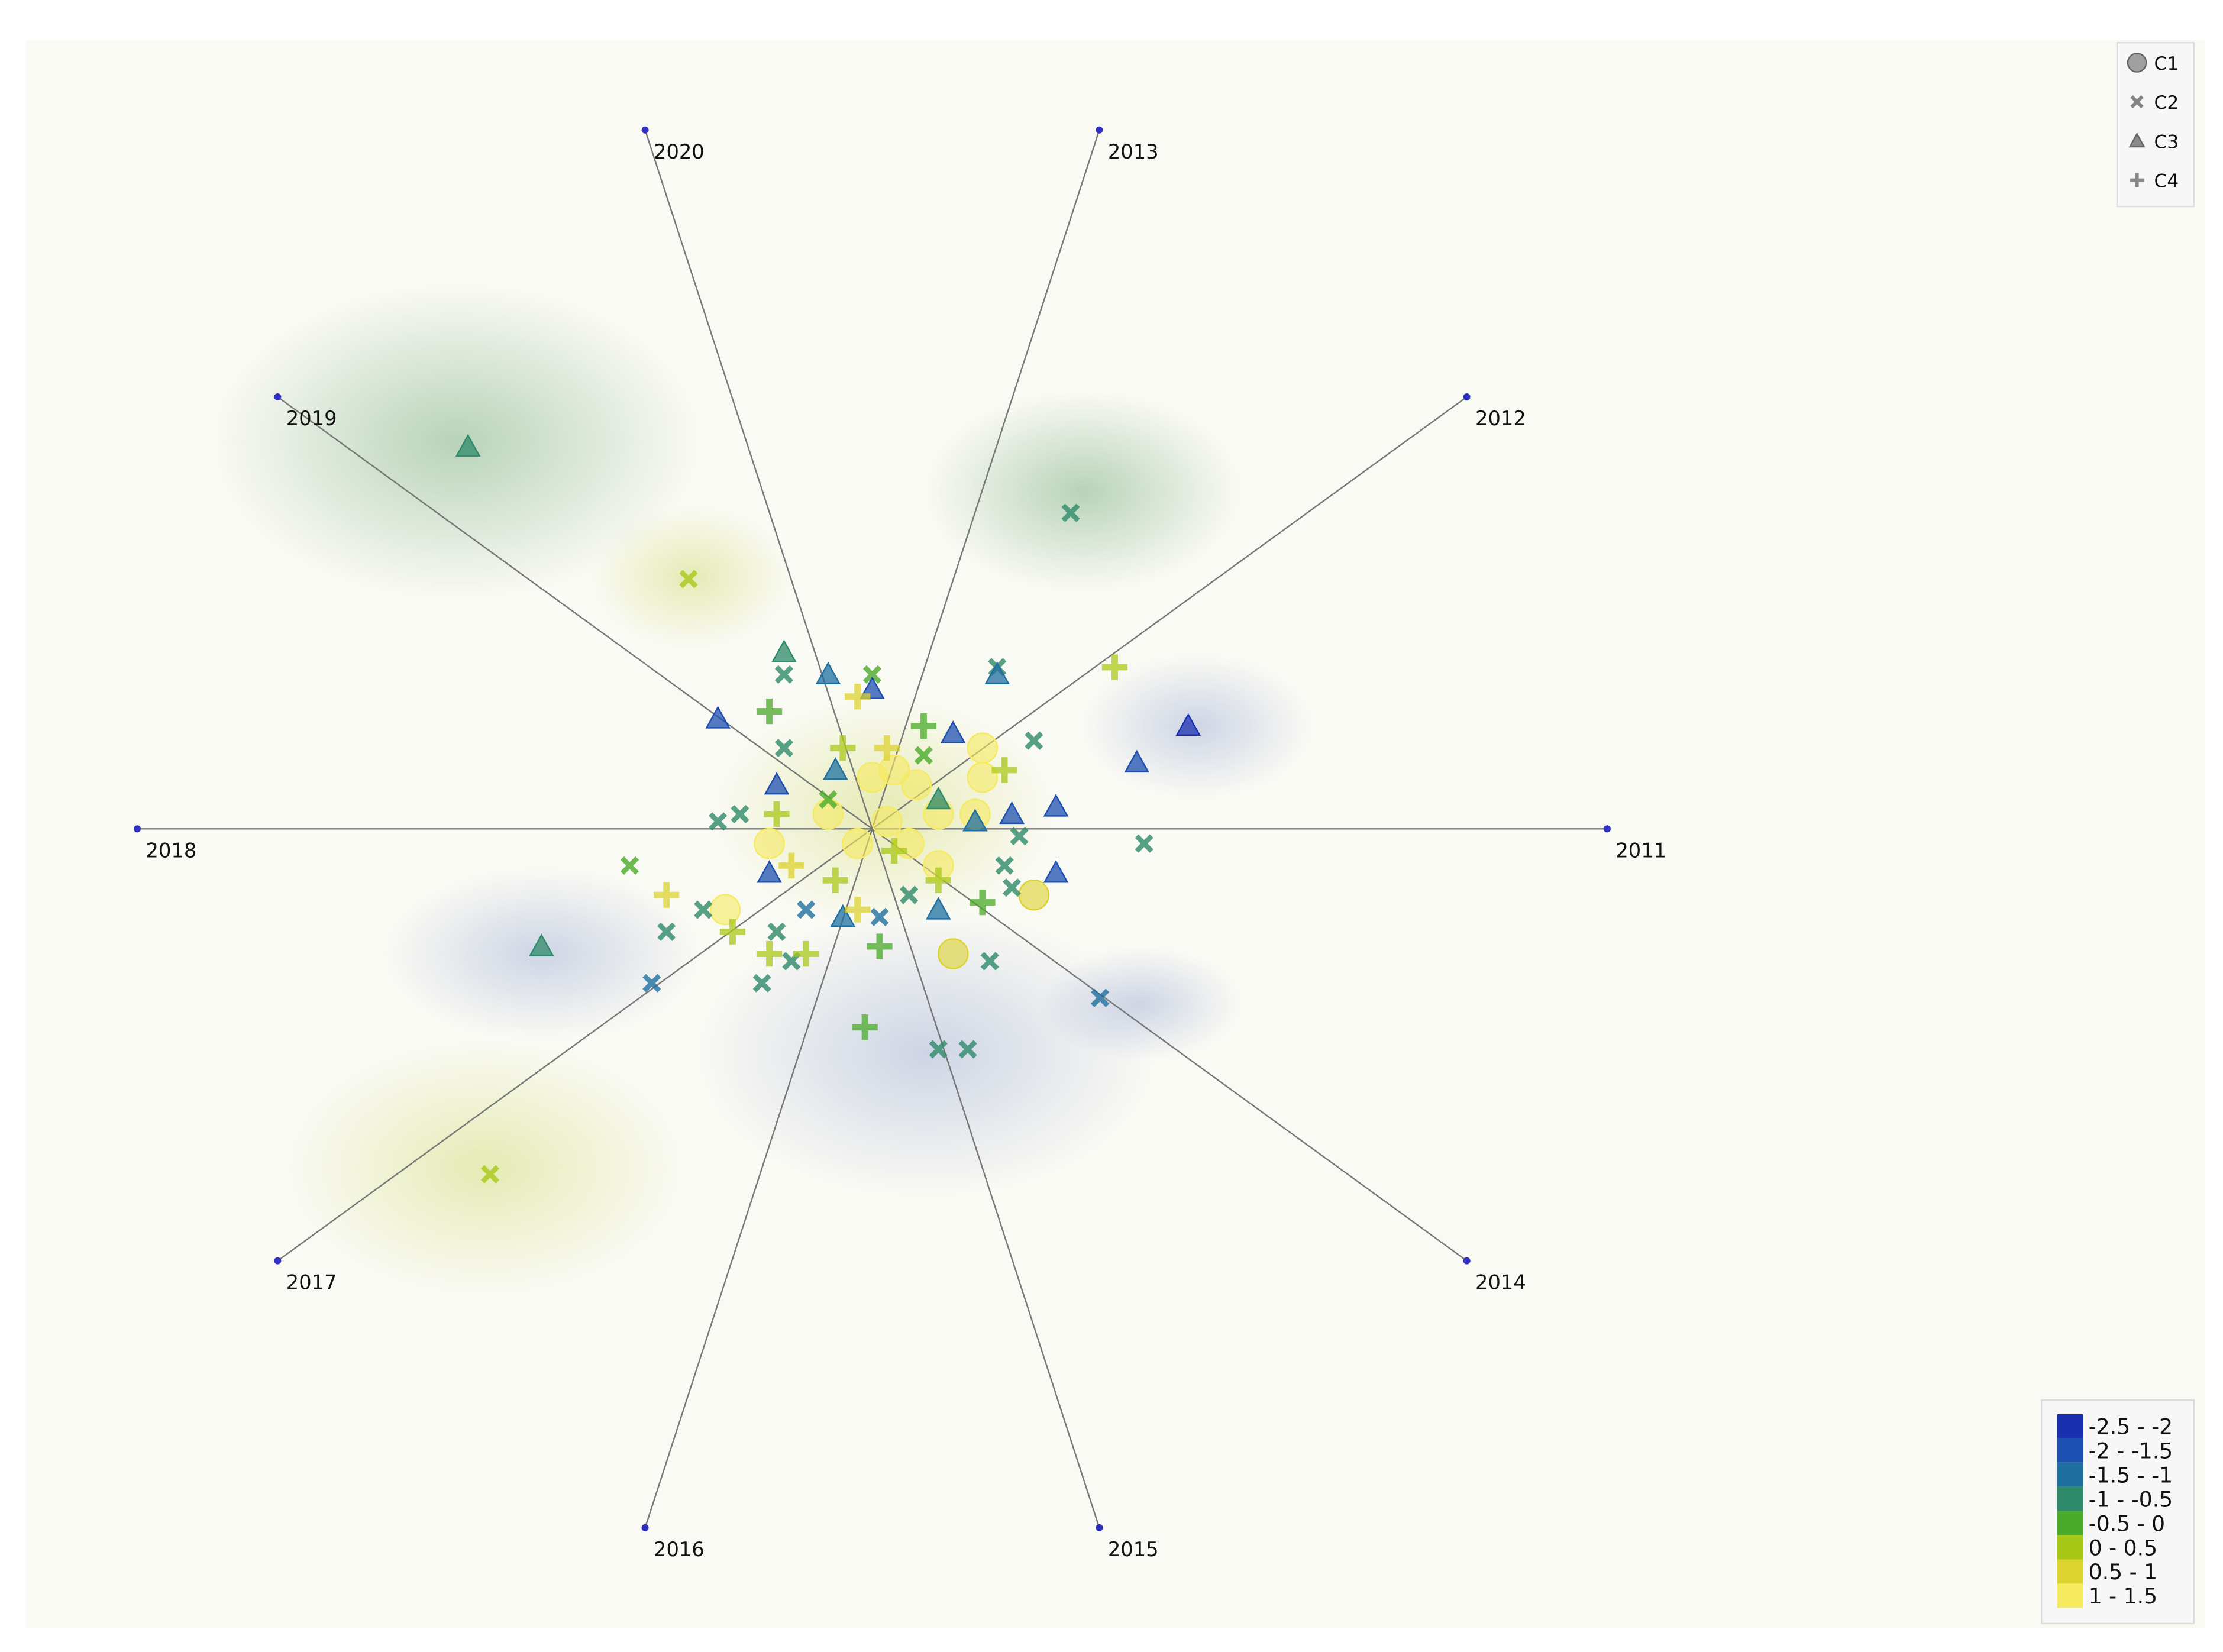  What do you see at coordinates (1133, 151) in the screenshot?
I see `anchor-label: 2013` at bounding box center [1133, 151].